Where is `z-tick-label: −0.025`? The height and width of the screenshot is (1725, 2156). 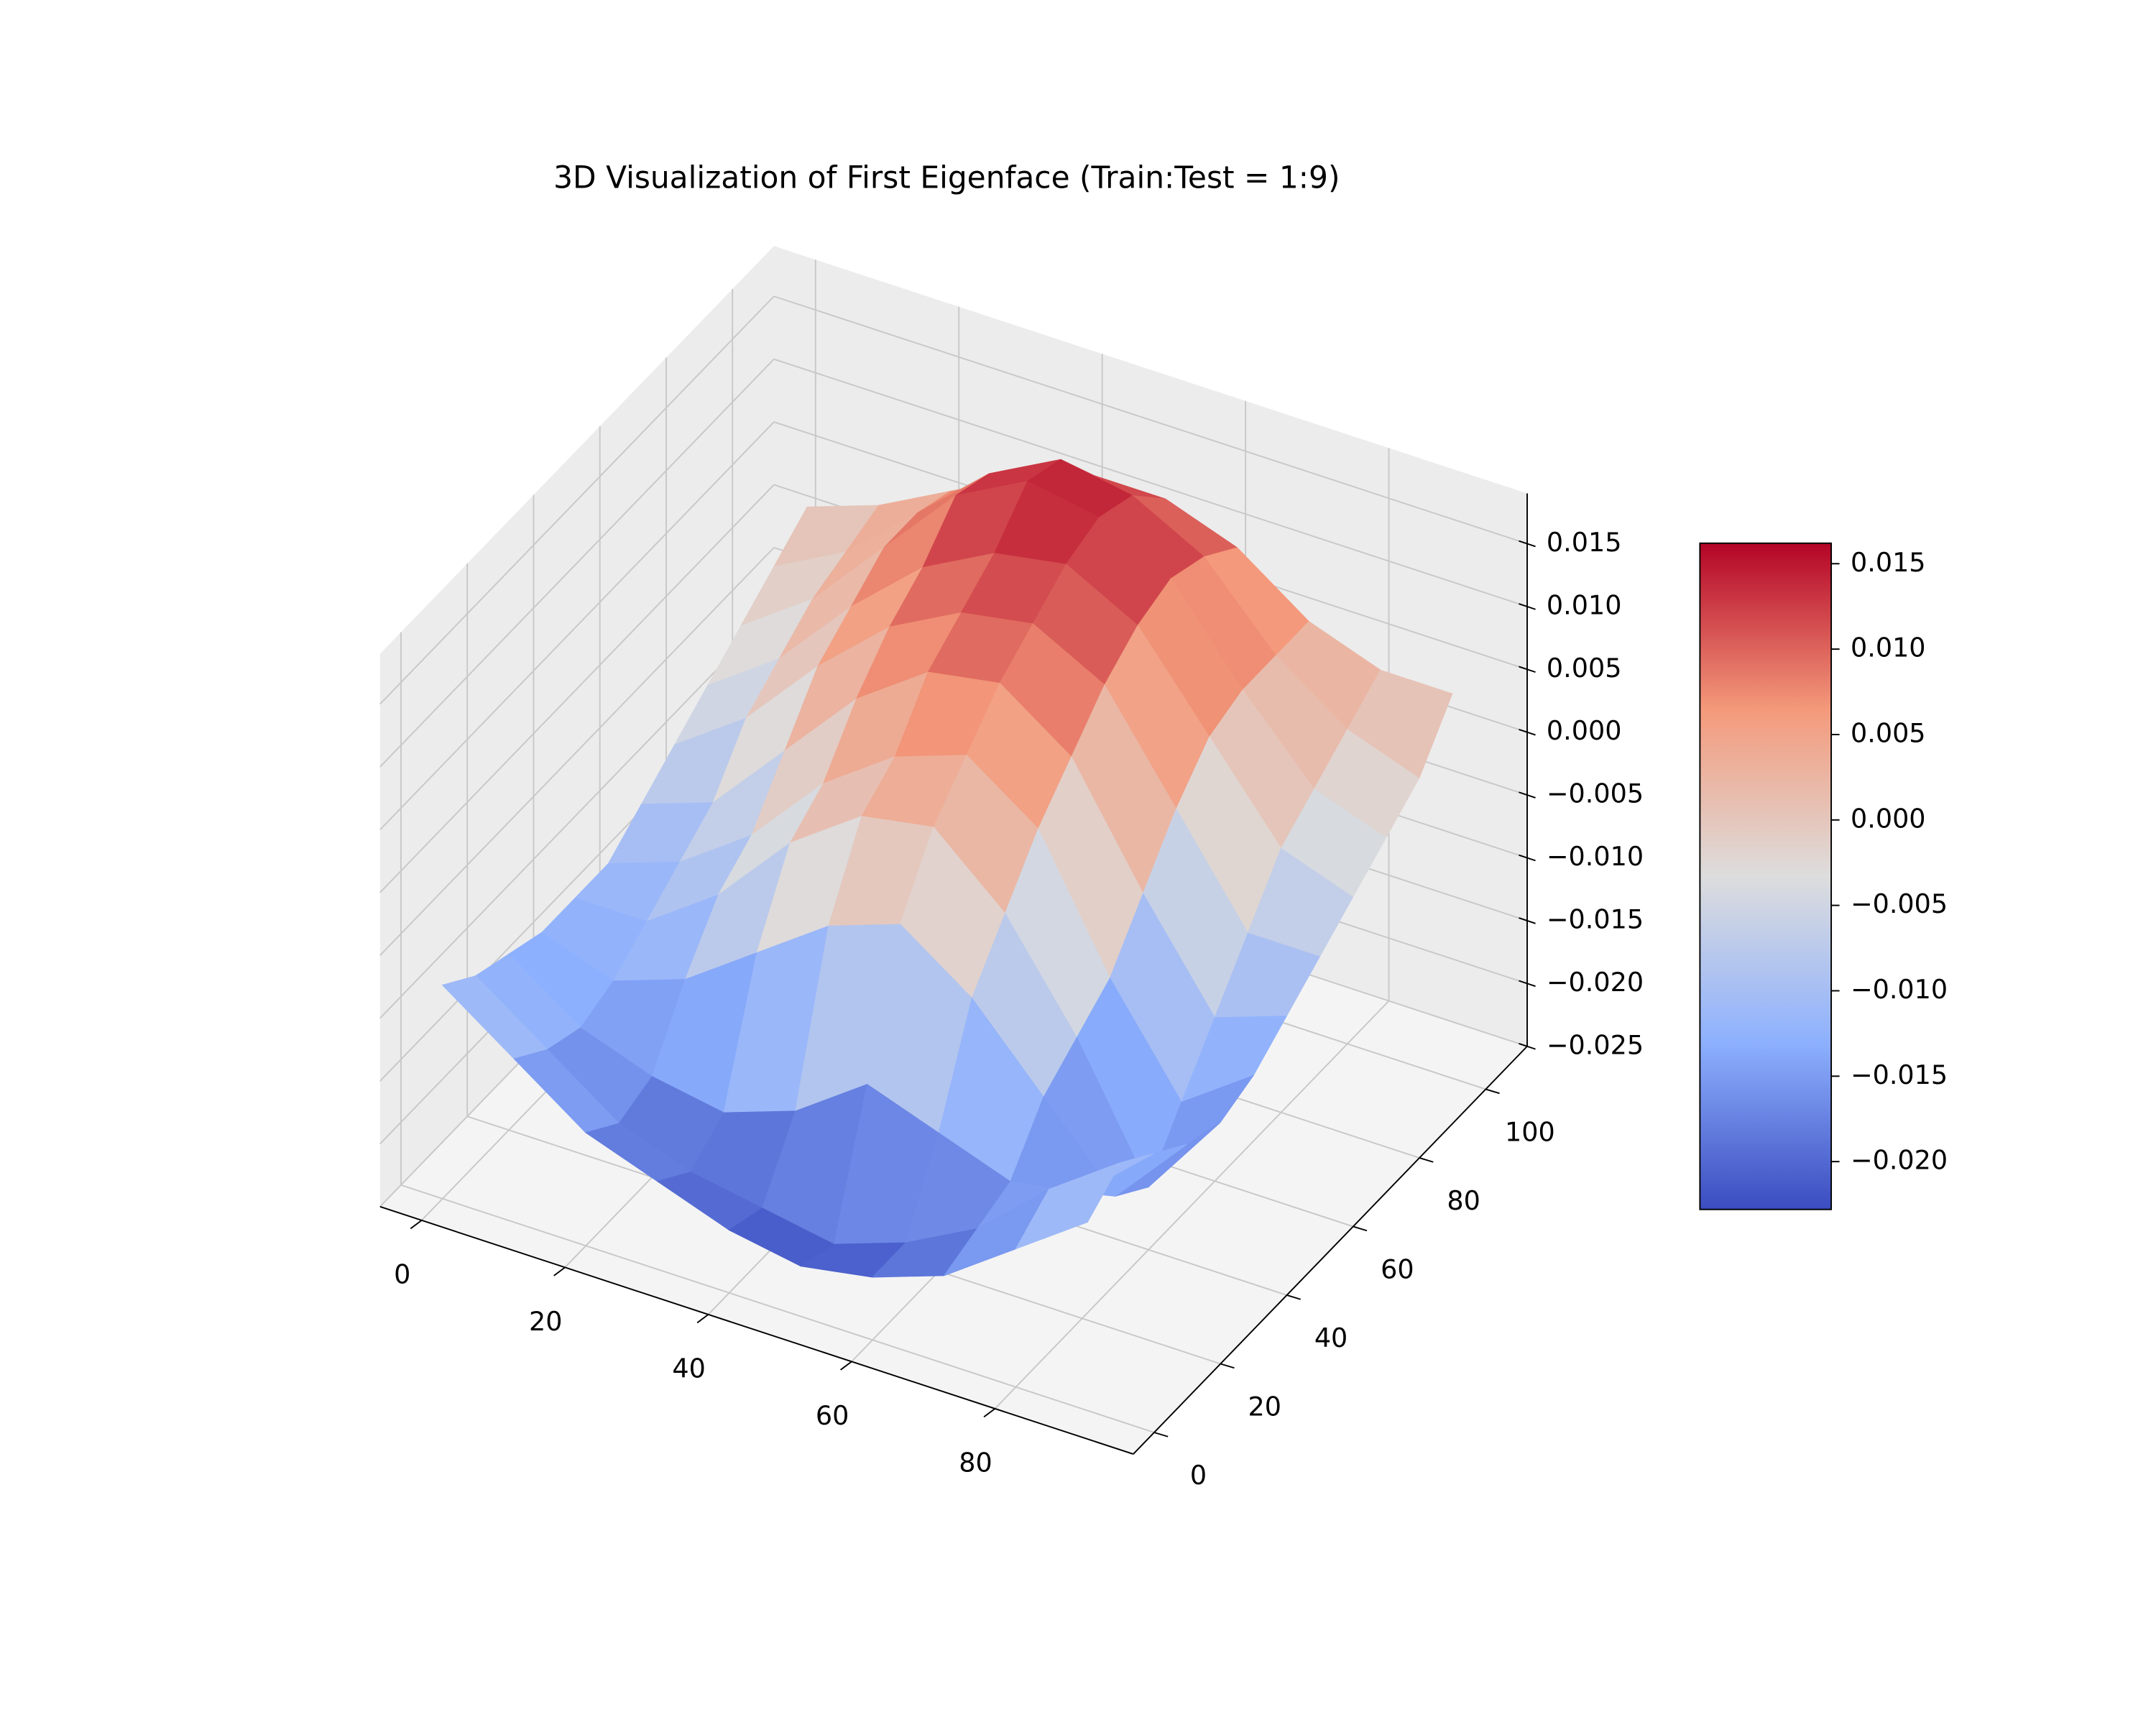 z-tick-label: −0.025 is located at coordinates (1595, 1044).